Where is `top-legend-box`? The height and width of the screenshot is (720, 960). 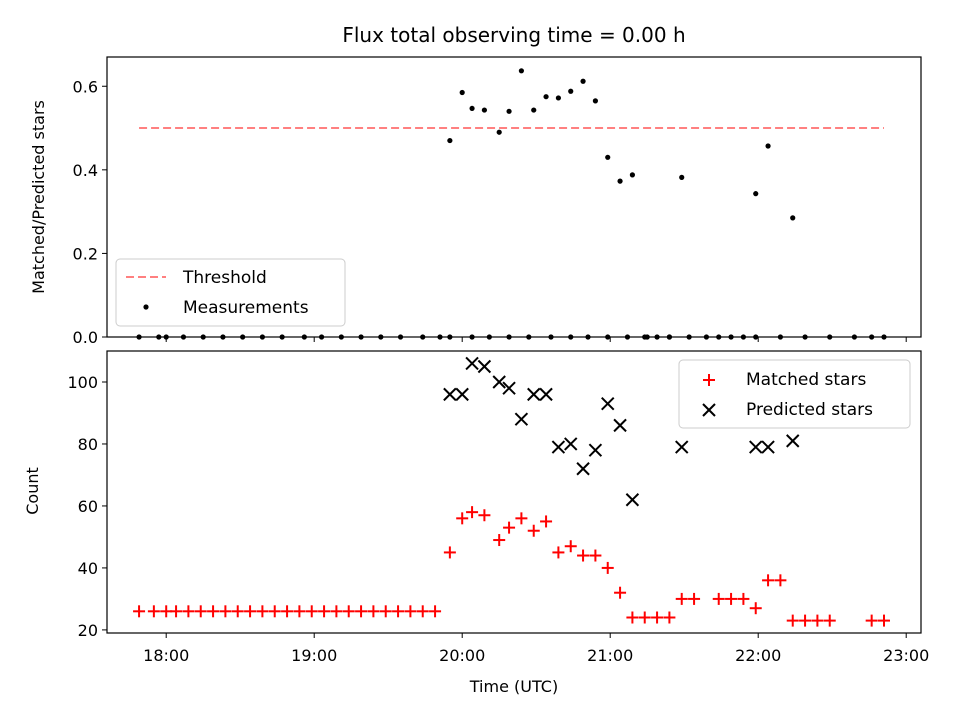 top-legend-box is located at coordinates (230, 292).